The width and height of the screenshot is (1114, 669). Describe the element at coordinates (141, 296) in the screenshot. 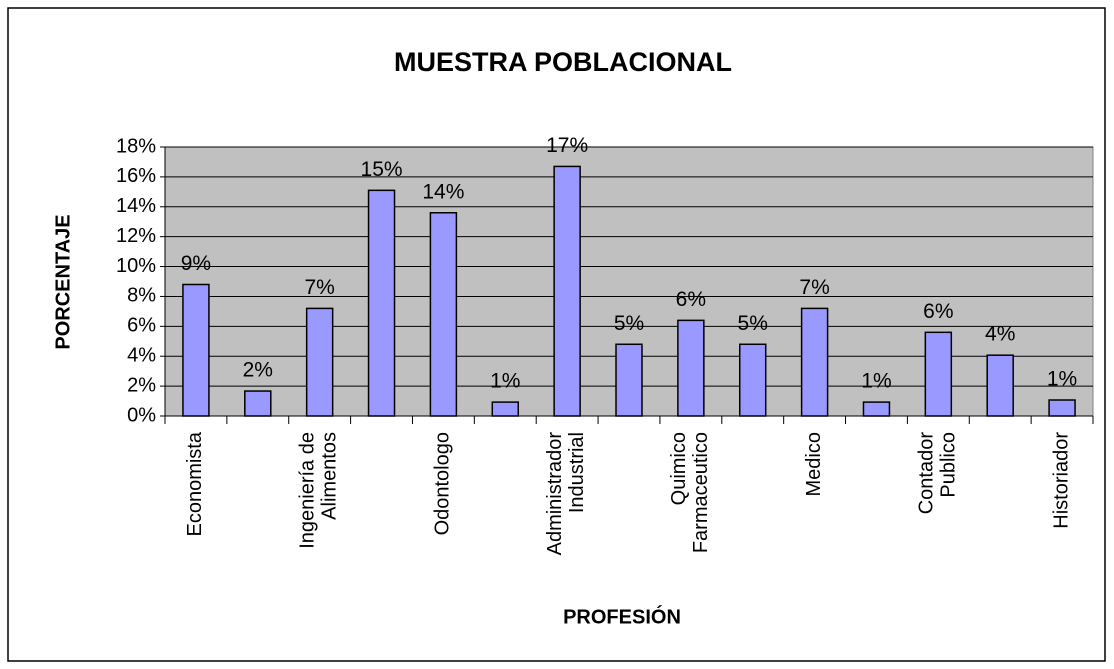

I see `y-tick-label: 8%` at that location.